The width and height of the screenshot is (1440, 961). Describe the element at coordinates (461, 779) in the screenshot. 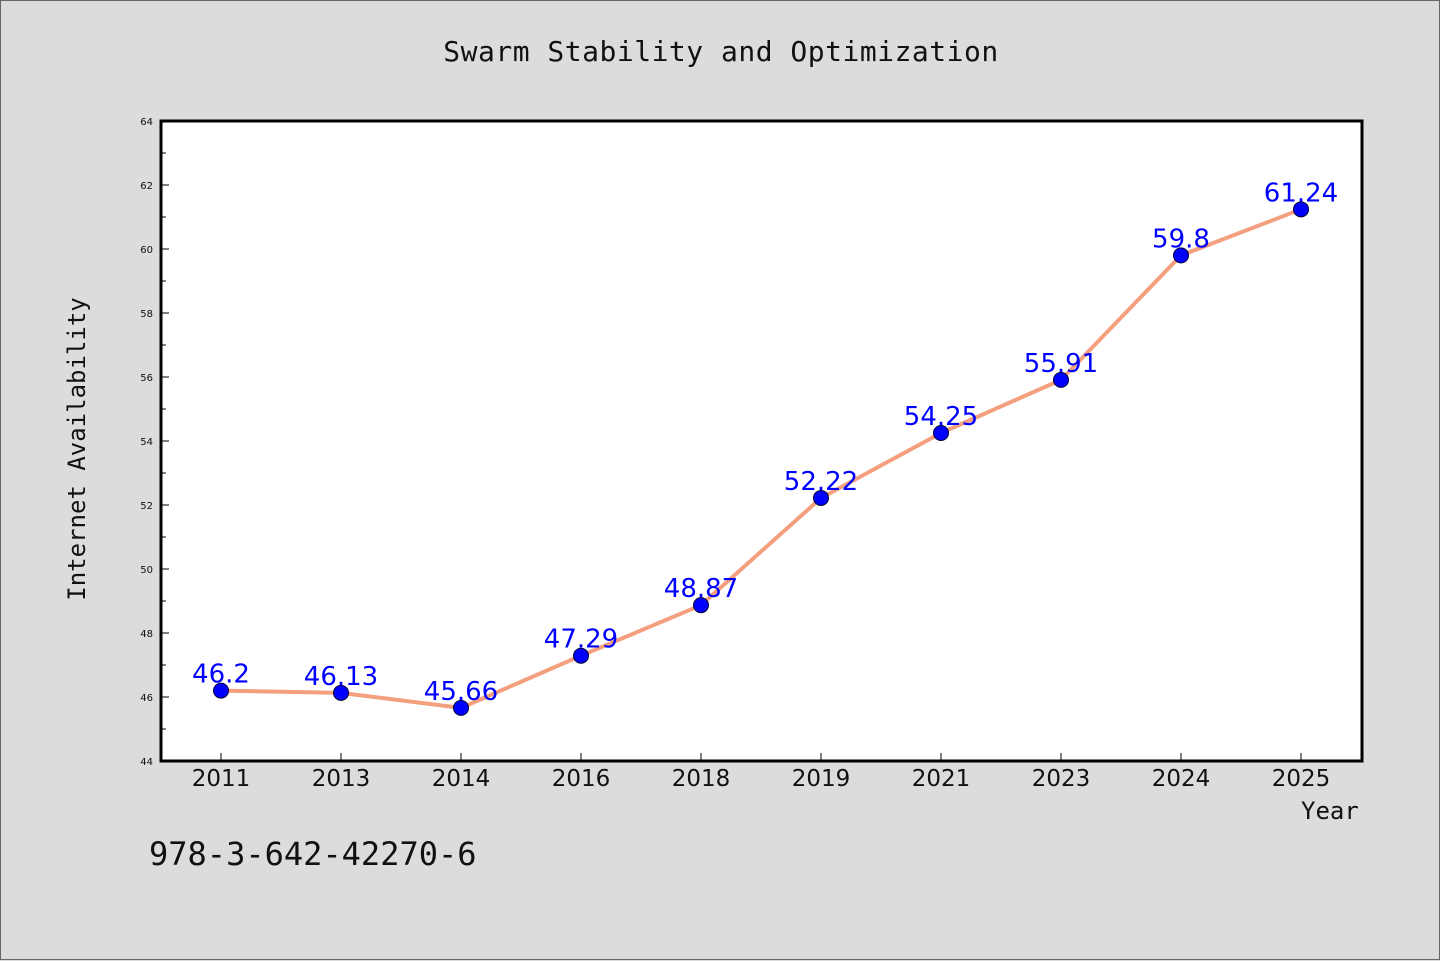

I see `x-tick-label: 2014` at that location.